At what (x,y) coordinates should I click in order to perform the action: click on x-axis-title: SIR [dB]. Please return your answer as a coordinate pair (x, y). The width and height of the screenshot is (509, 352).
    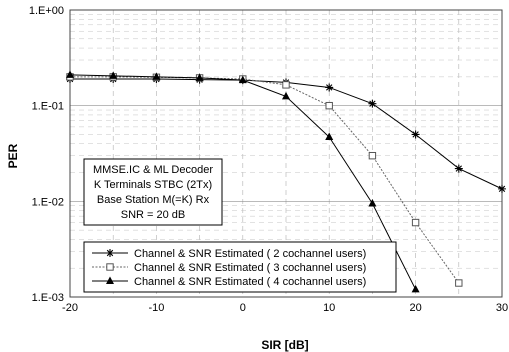
    Looking at the image, I should click on (284, 345).